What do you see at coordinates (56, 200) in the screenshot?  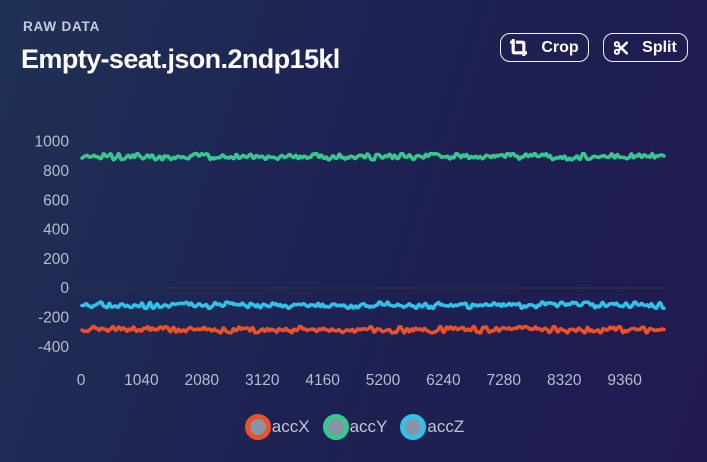 I see `svg-text: 600` at bounding box center [56, 200].